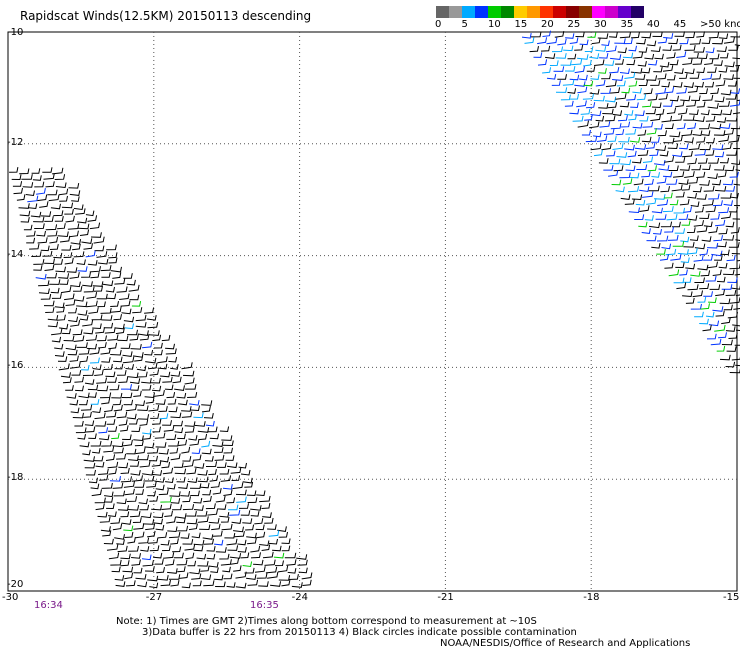 The image size is (740, 650). What do you see at coordinates (15, 142) in the screenshot?
I see `y-tick-label: -12` at bounding box center [15, 142].